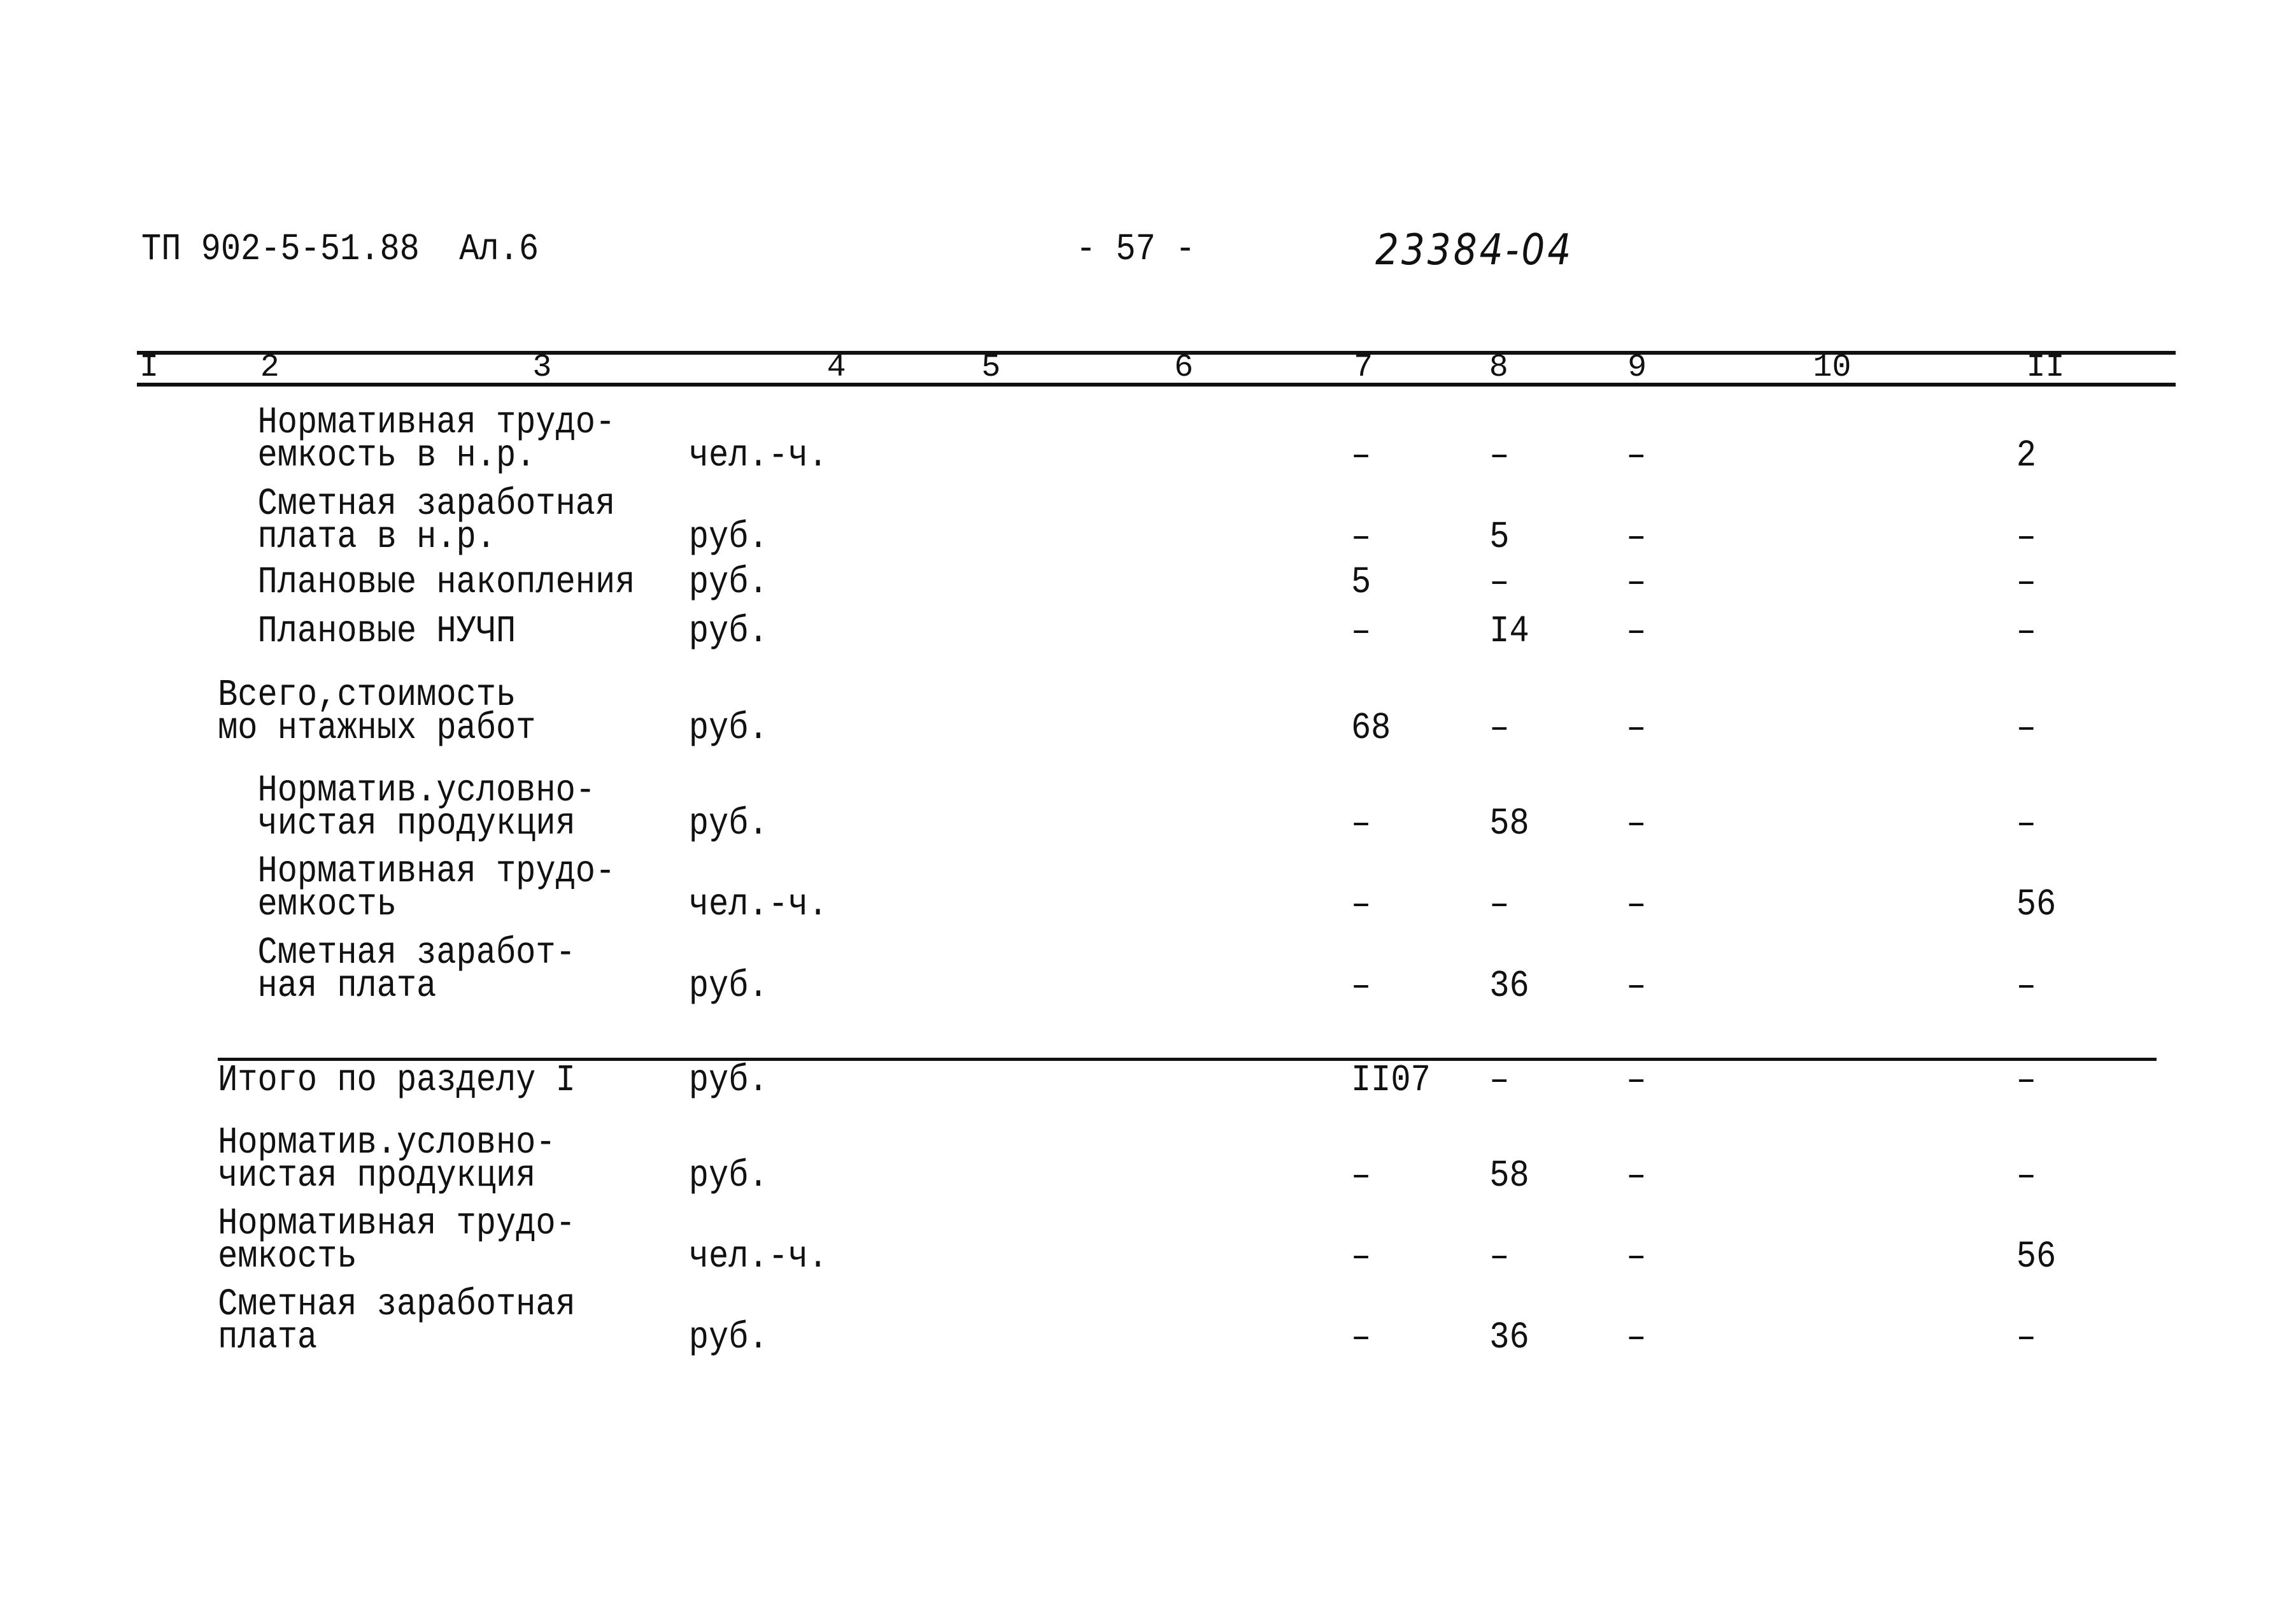 Image resolution: width=2296 pixels, height=1620 pixels. What do you see at coordinates (1499, 537) in the screenshot?
I see `cell-c8: 5` at bounding box center [1499, 537].